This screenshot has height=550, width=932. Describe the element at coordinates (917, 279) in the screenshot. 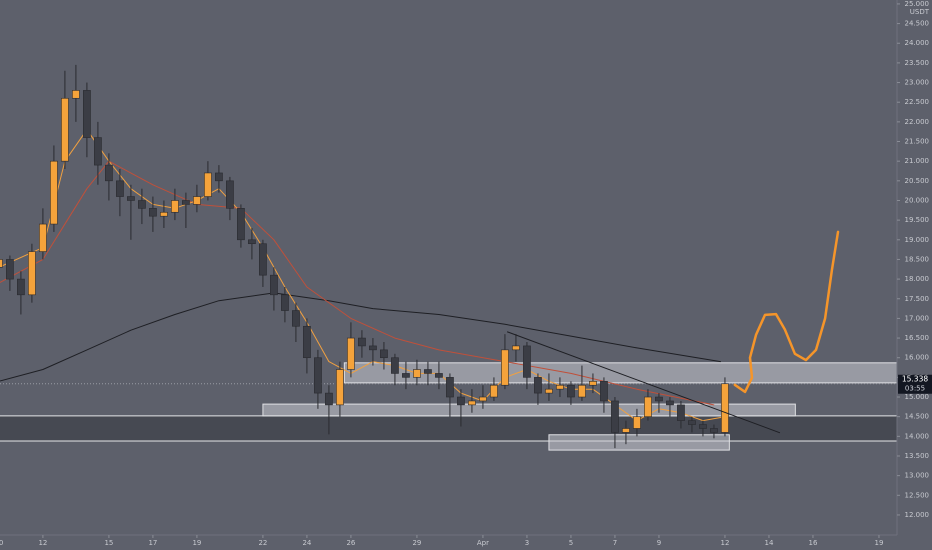

I see `y-tick-label: 18.000` at that location.